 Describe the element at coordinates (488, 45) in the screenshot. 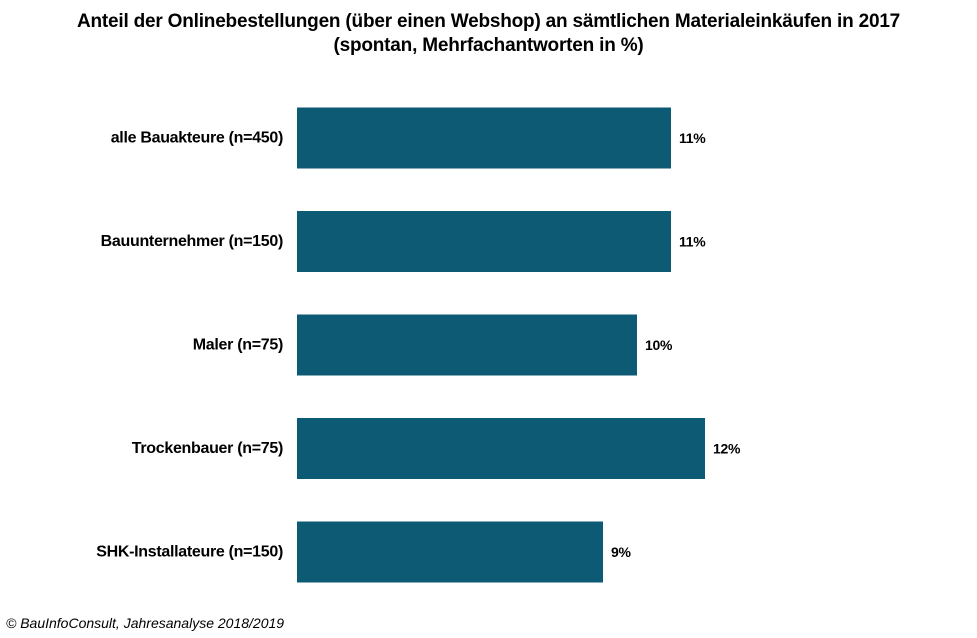

I see `chart-subtitle: (spontan, Mehrfachantworten in %)` at that location.